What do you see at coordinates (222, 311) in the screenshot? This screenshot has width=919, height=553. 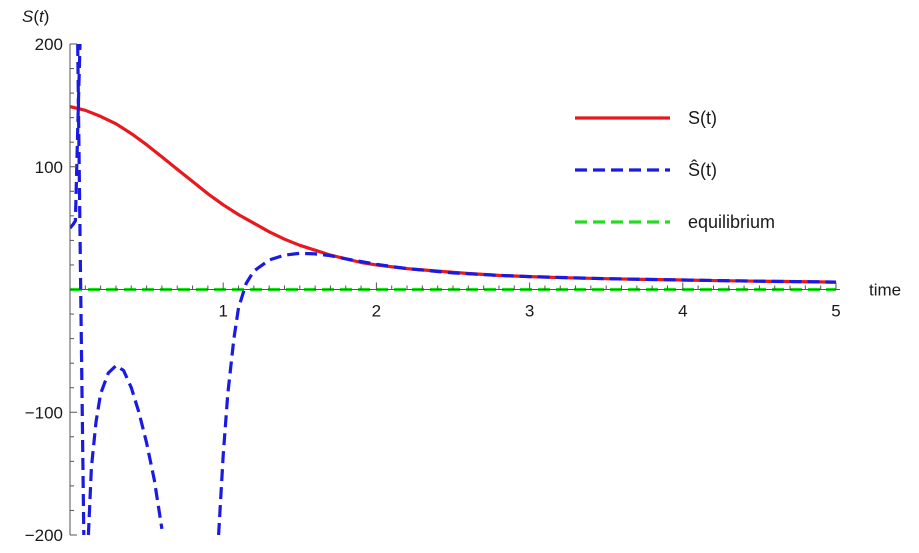 I see `x-tick-label: 1` at bounding box center [222, 311].